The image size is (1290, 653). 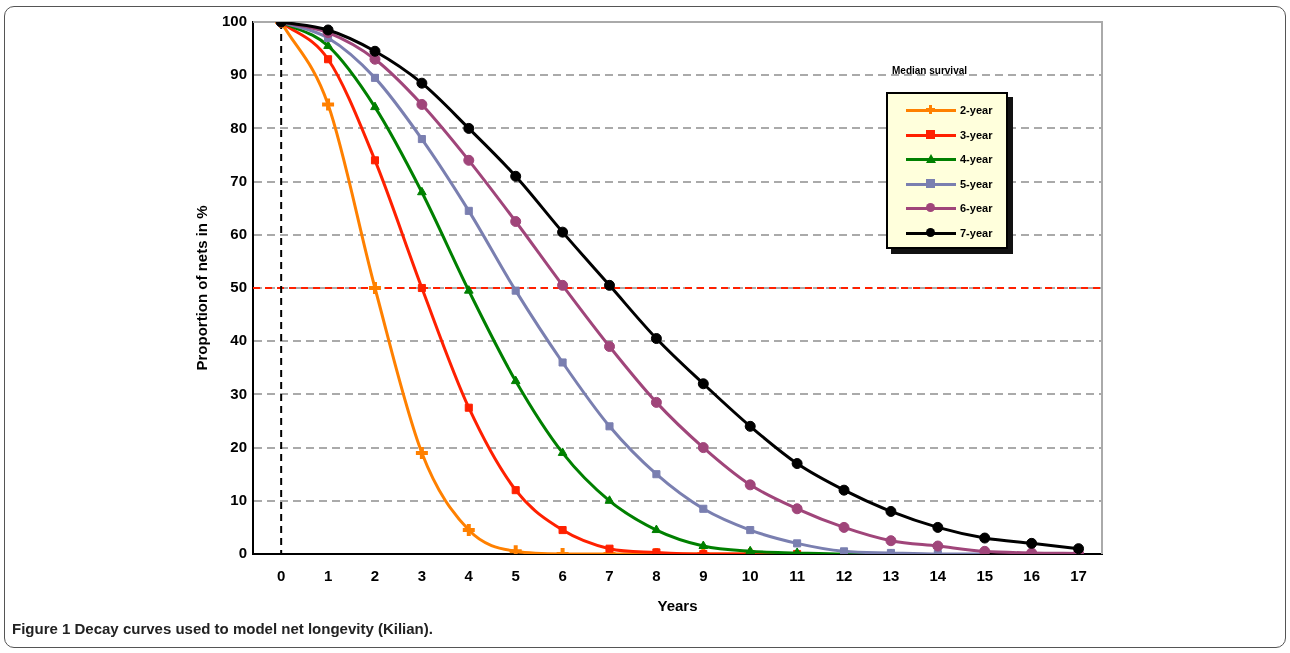 What do you see at coordinates (239, 74) in the screenshot?
I see `y-tick-label: 90` at bounding box center [239, 74].